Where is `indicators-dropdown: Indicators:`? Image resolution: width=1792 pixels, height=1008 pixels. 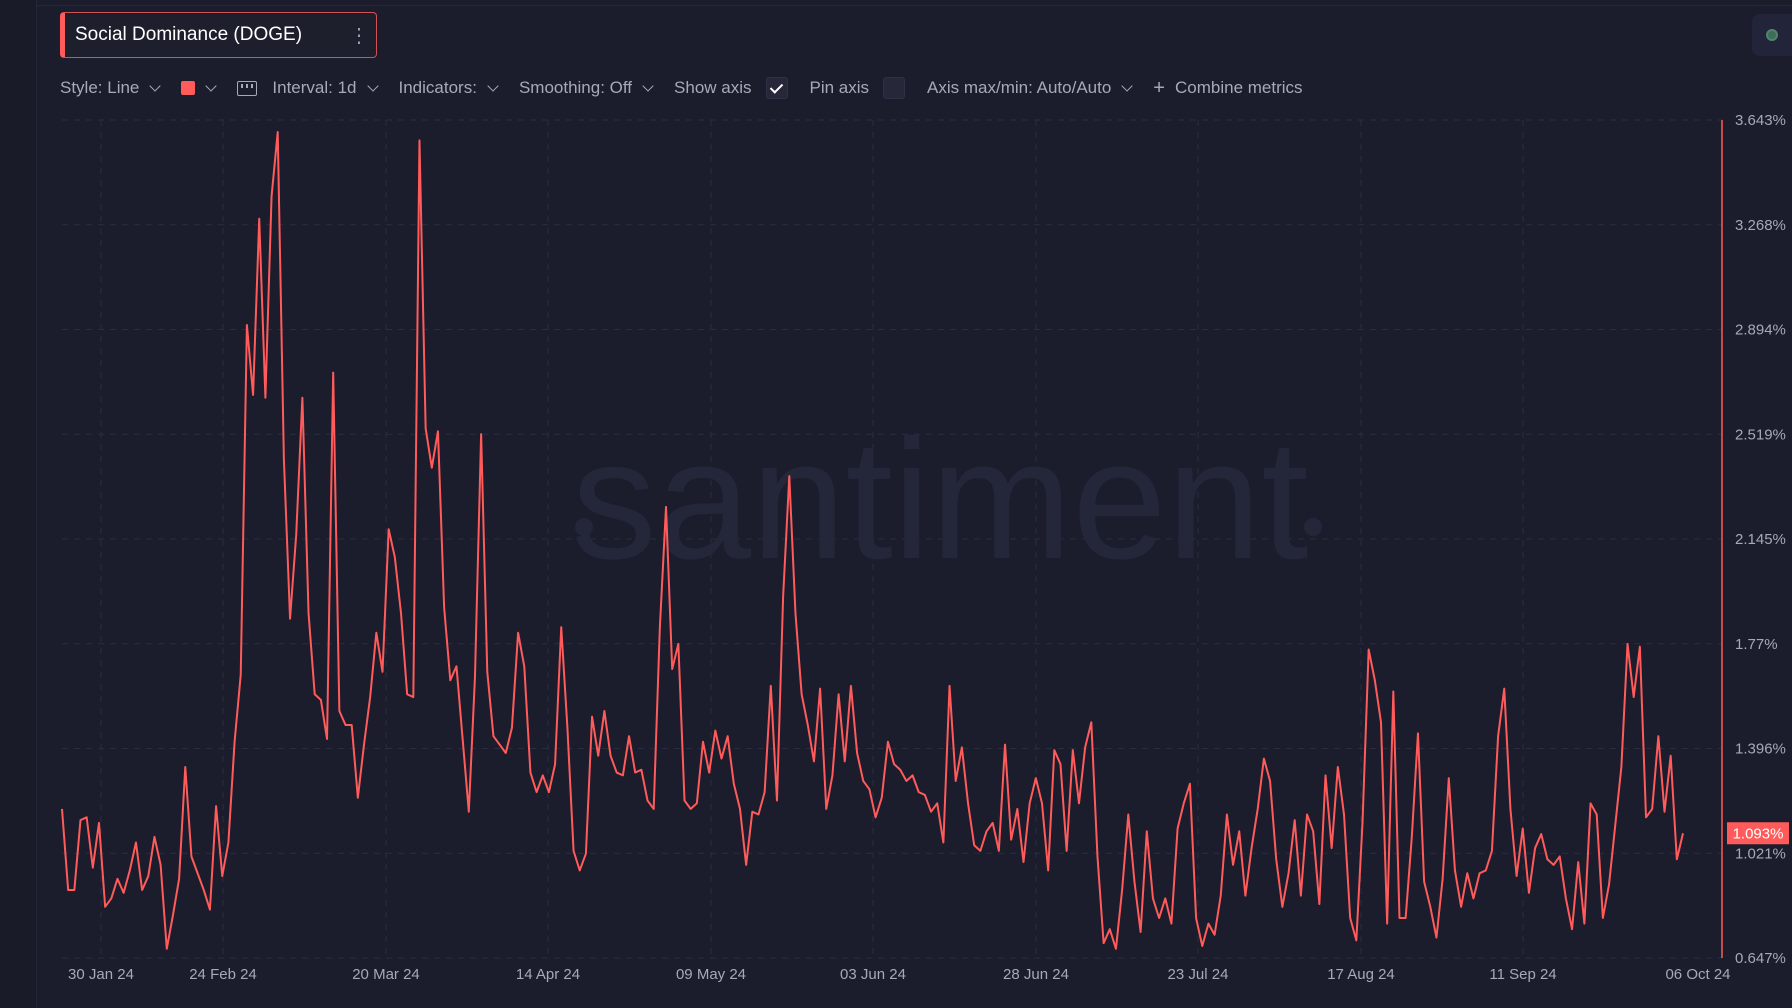 indicators-dropdown: Indicators: is located at coordinates (448, 88).